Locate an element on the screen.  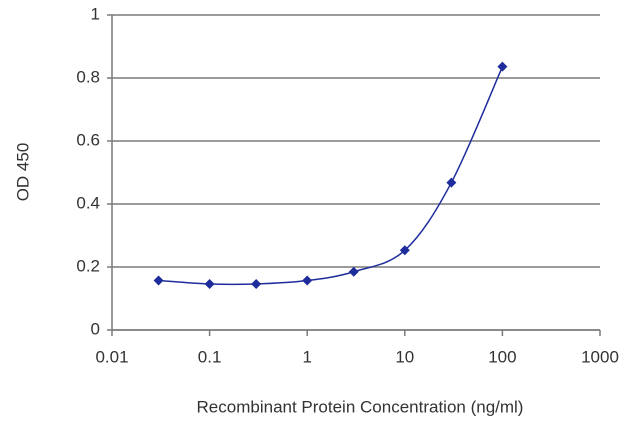
x-tick-label: 10 is located at coordinates (404, 356).